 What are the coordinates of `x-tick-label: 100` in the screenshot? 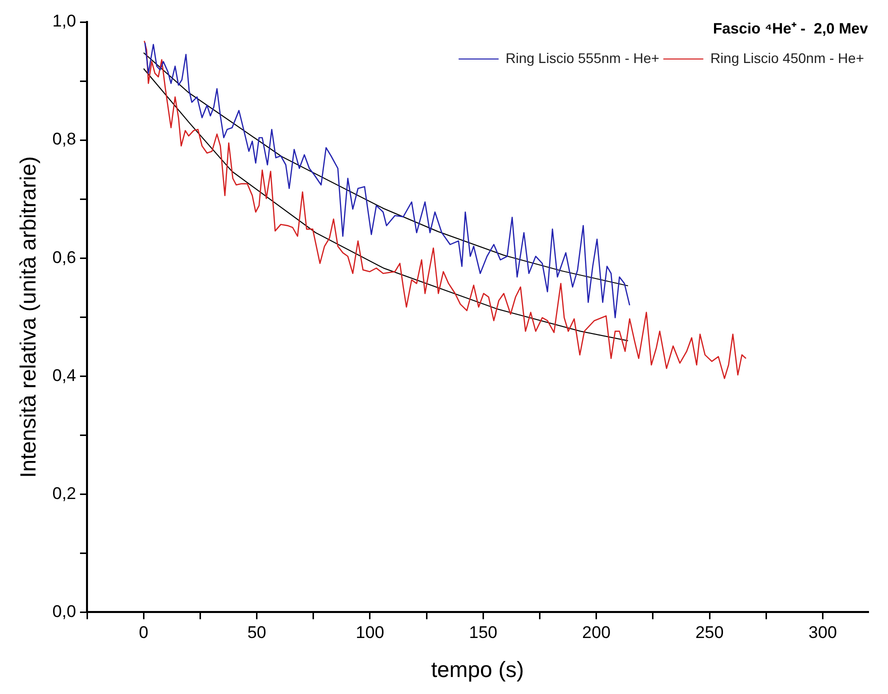 It's located at (370, 632).